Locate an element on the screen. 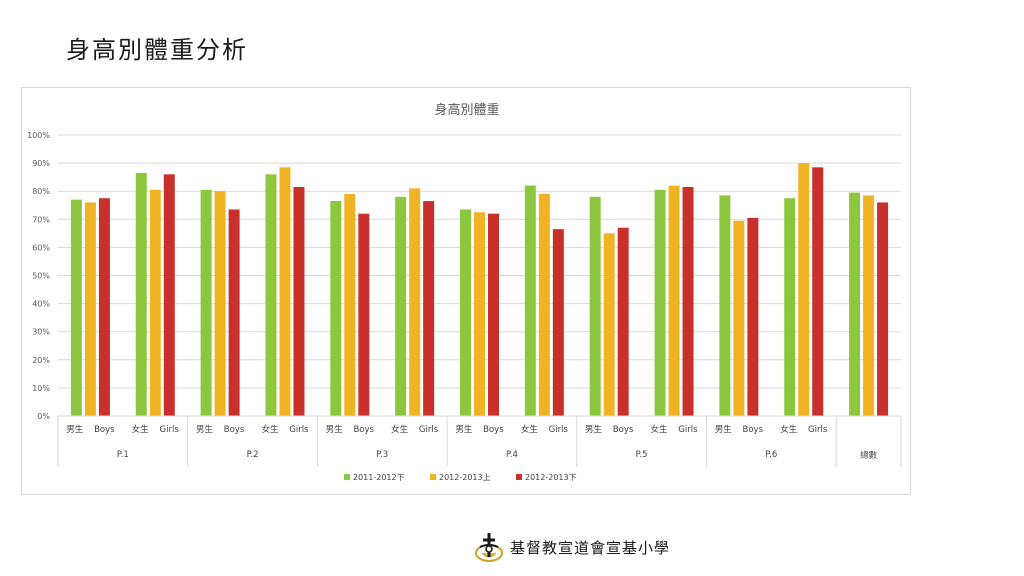  y-tick-label: 10% is located at coordinates (41, 388).